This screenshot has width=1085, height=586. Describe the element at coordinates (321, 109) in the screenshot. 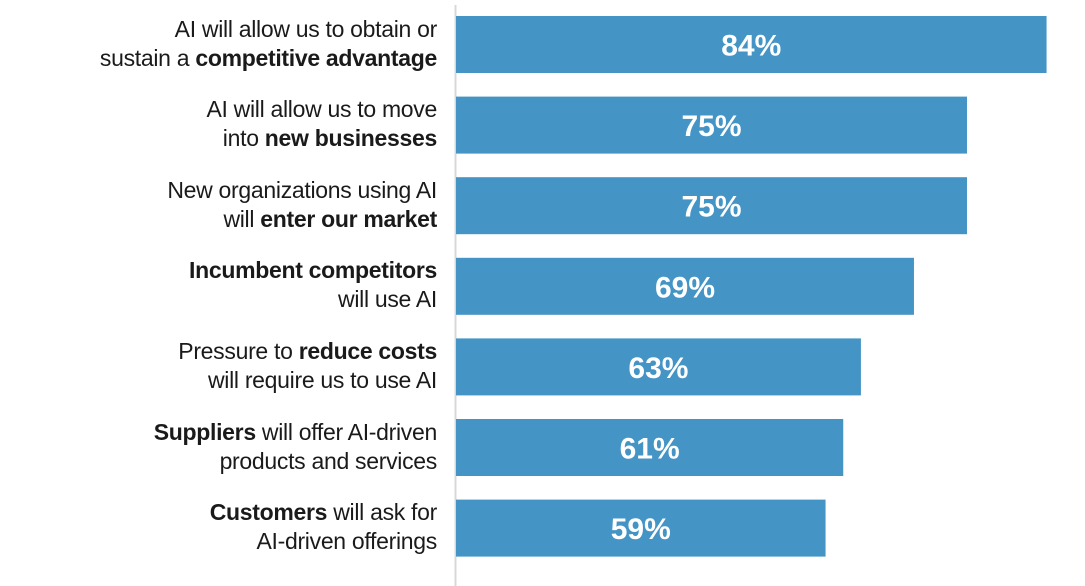

I see `label-segment: AI will allow us to move` at that location.